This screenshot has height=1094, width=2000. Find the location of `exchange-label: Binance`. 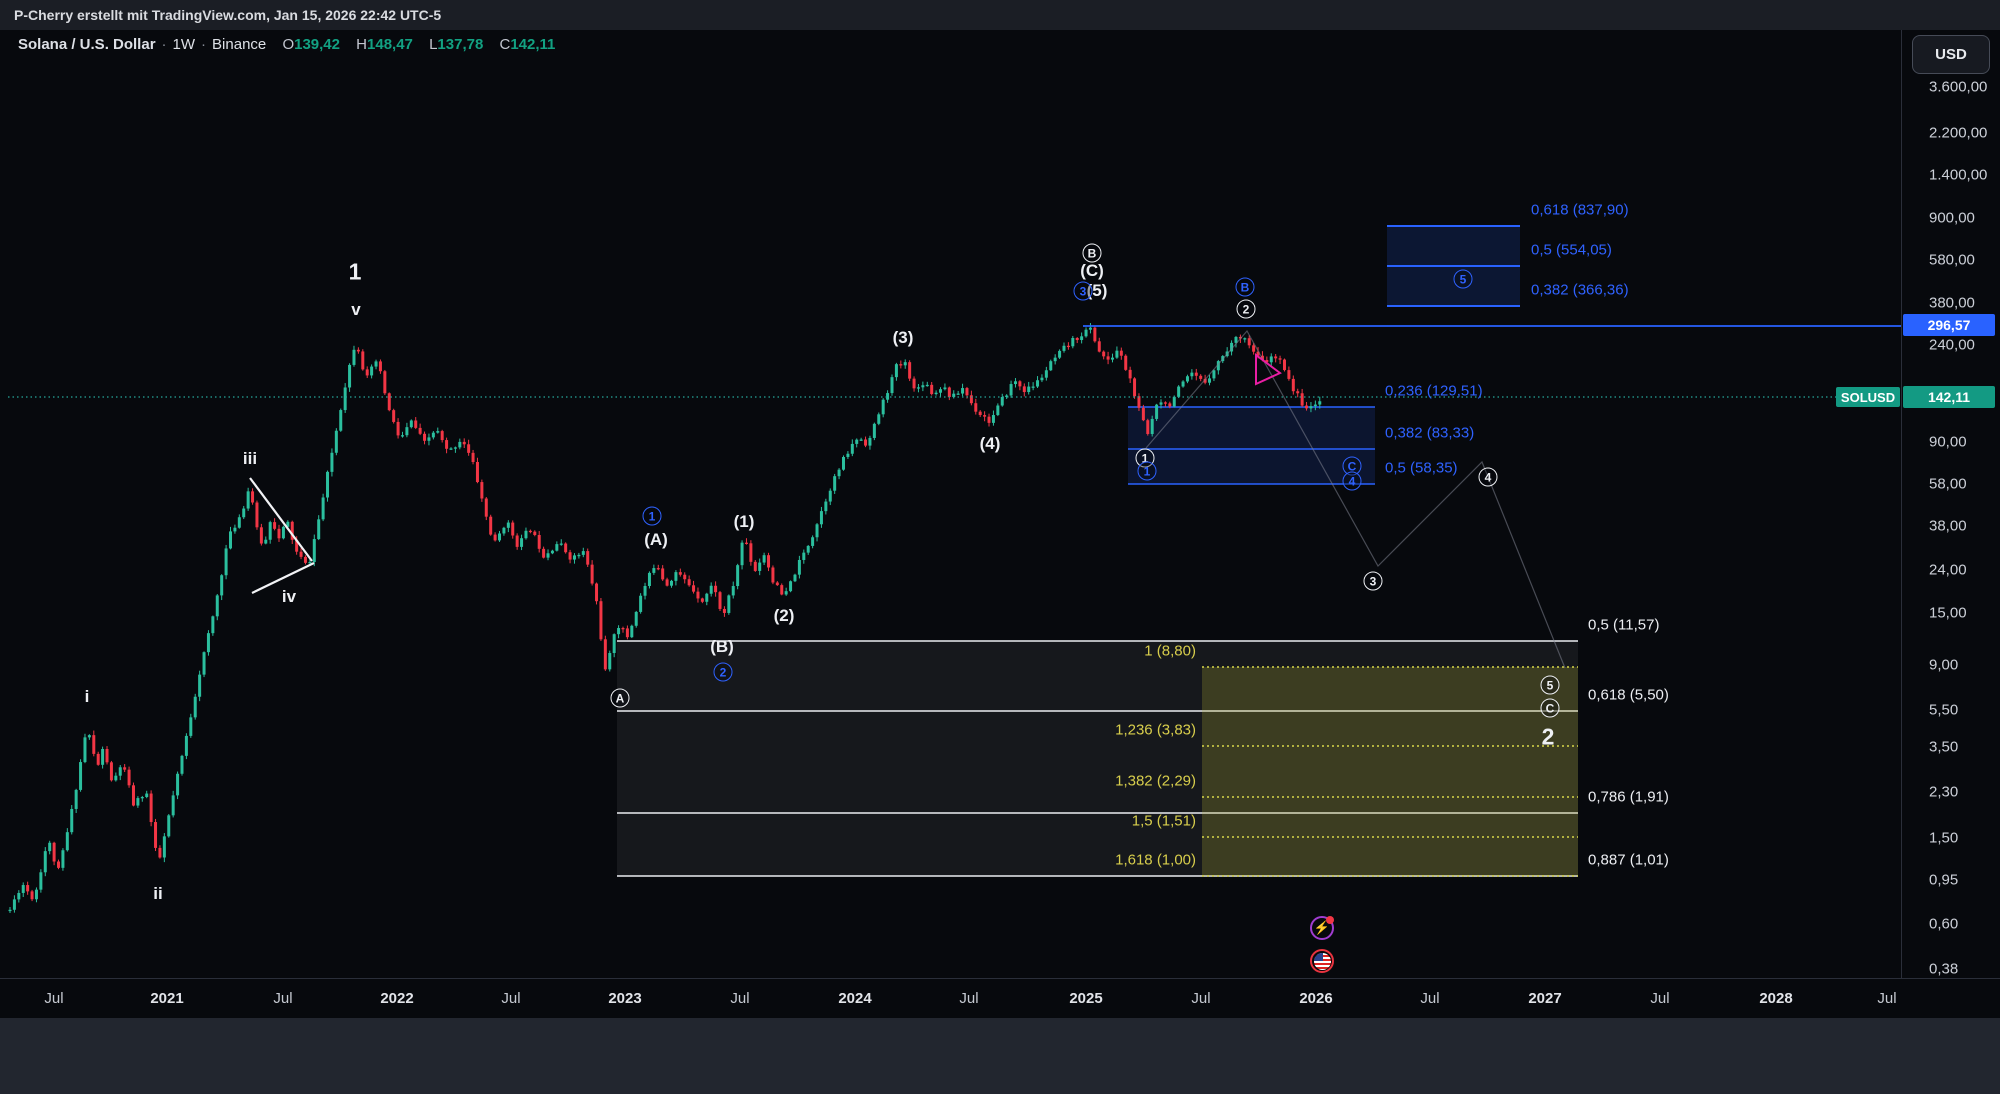

exchange-label: Binance is located at coordinates (239, 44).